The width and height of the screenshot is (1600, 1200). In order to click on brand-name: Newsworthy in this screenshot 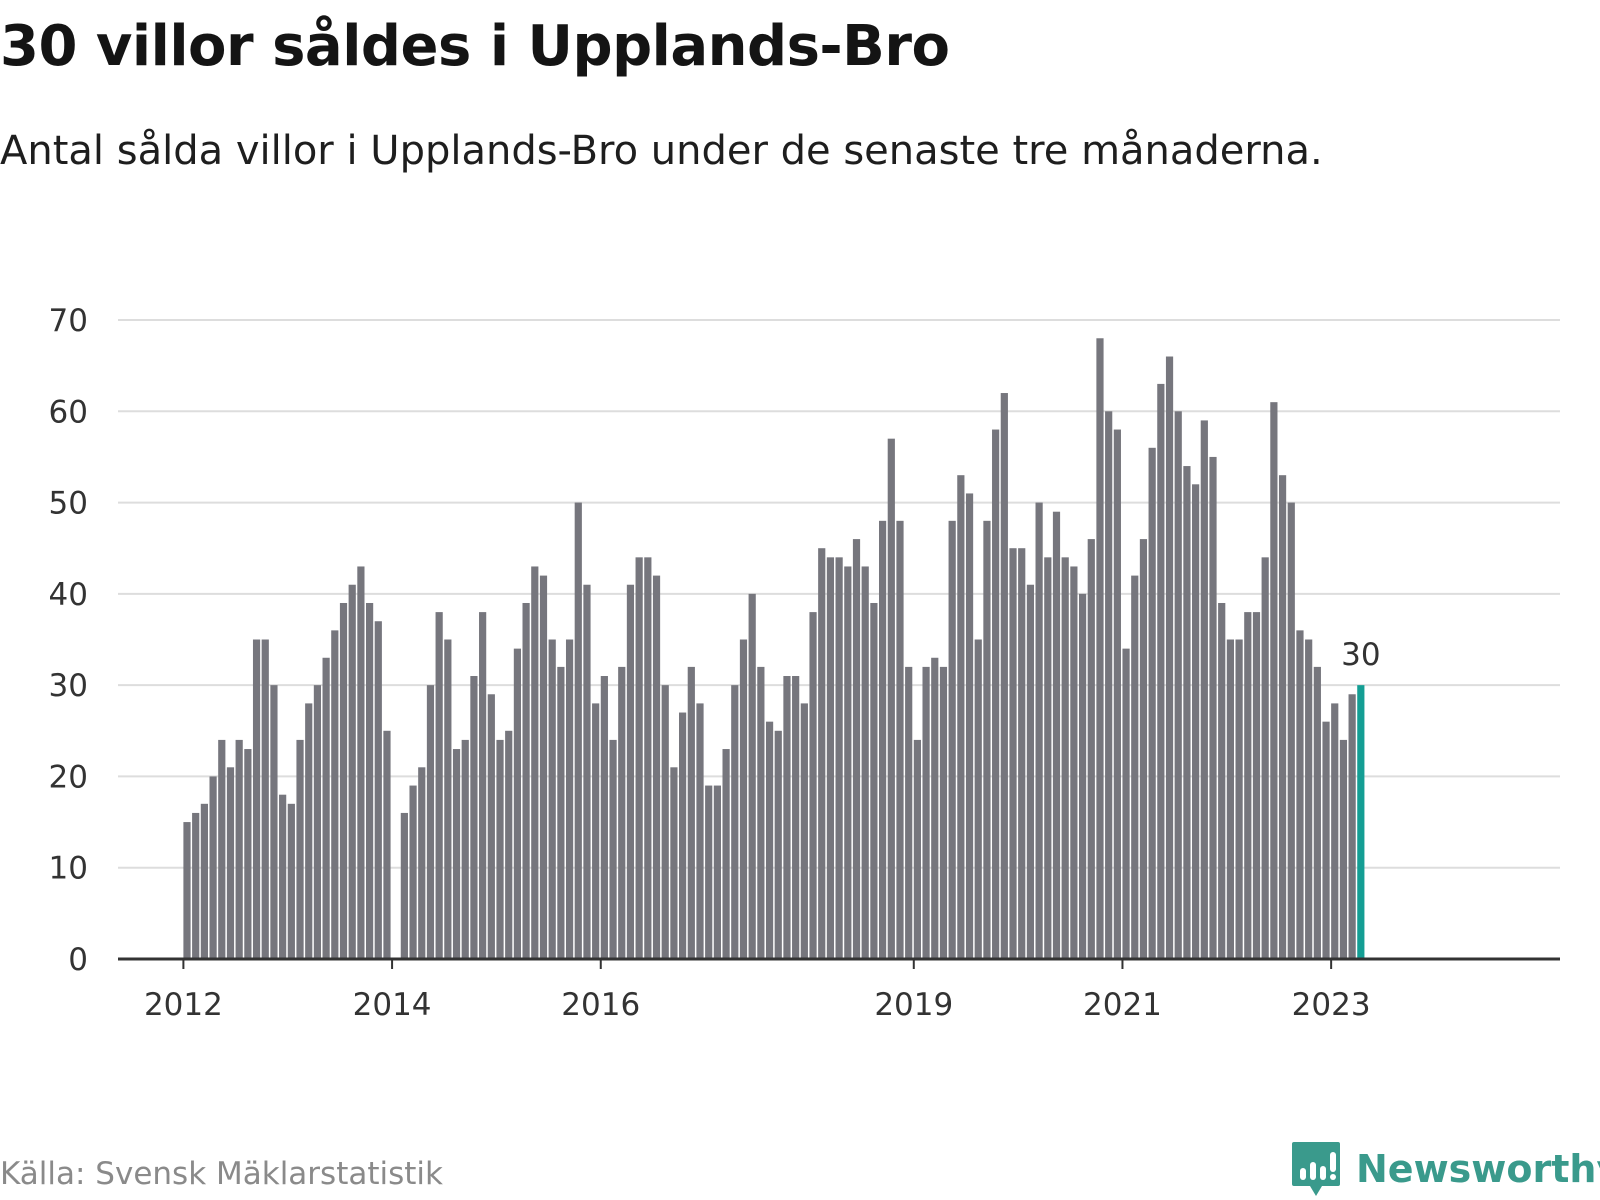, I will do `click(1478, 1169)`.